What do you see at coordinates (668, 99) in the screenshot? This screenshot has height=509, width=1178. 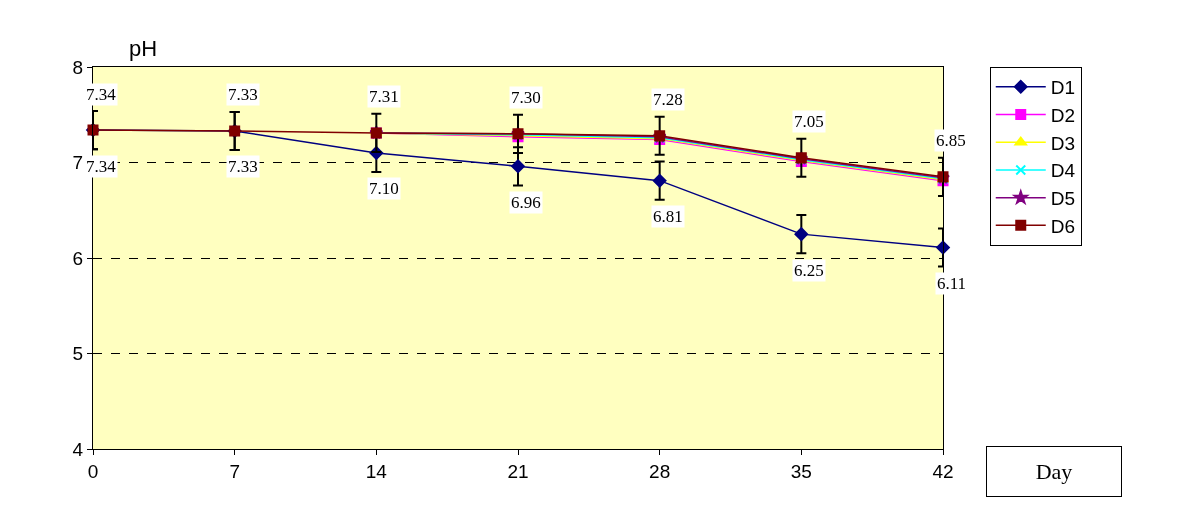 I see `data-label: 7.28` at bounding box center [668, 99].